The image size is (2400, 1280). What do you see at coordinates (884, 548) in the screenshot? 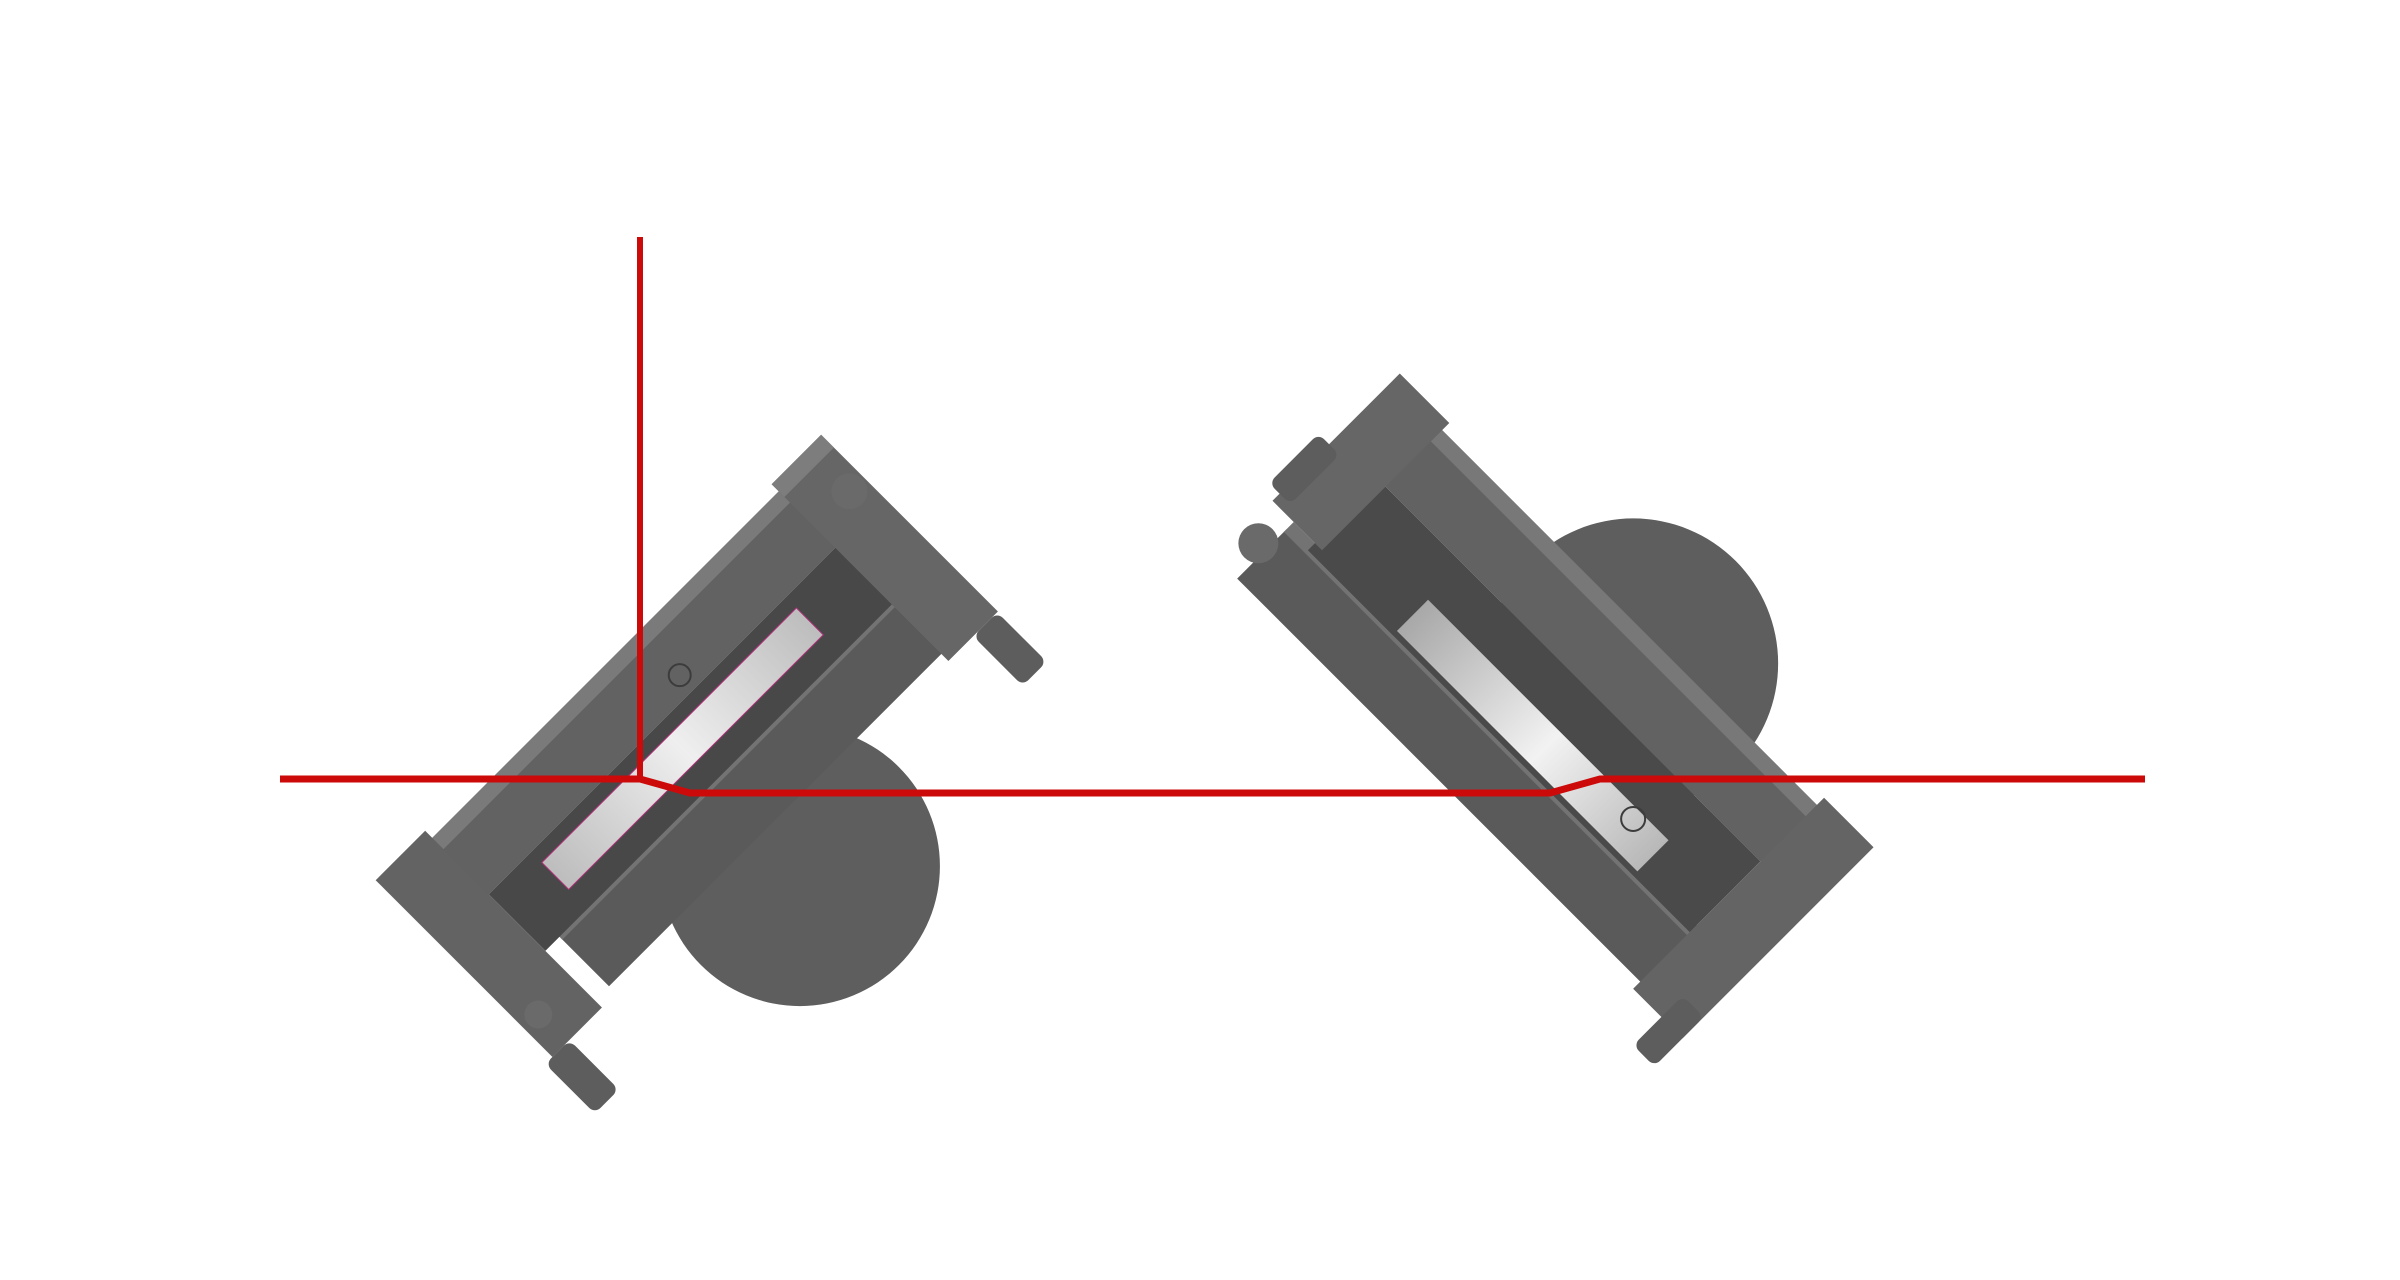
I see `left-mount-clamp-top` at bounding box center [884, 548].